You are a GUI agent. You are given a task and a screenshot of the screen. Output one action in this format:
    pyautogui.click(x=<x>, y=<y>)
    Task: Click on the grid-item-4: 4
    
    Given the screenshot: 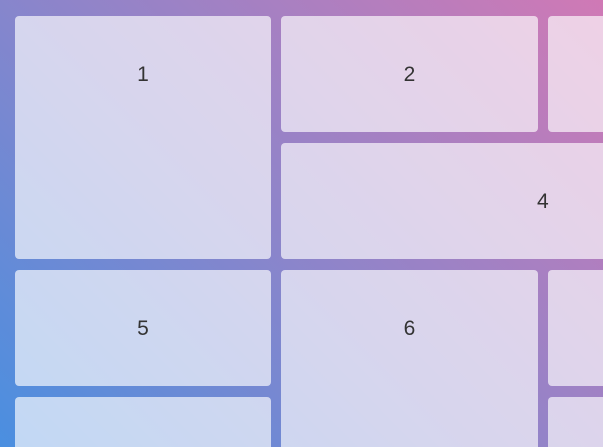 What is the action you would take?
    pyautogui.click(x=442, y=201)
    